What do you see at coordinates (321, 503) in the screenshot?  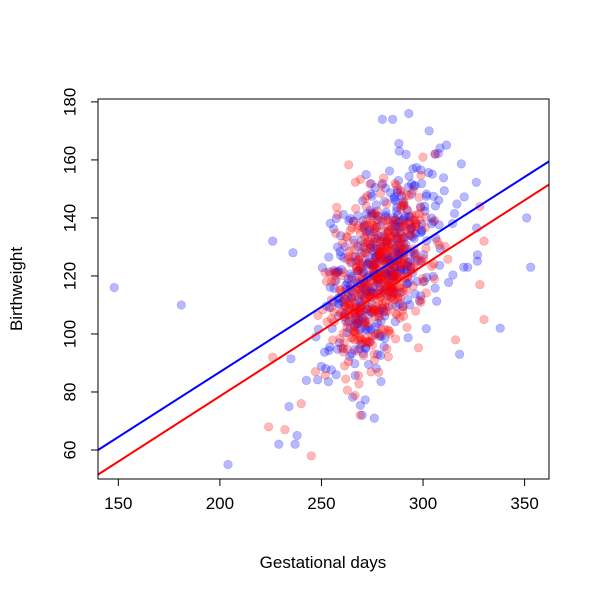 I see `x-tick-label: 250` at bounding box center [321, 503].